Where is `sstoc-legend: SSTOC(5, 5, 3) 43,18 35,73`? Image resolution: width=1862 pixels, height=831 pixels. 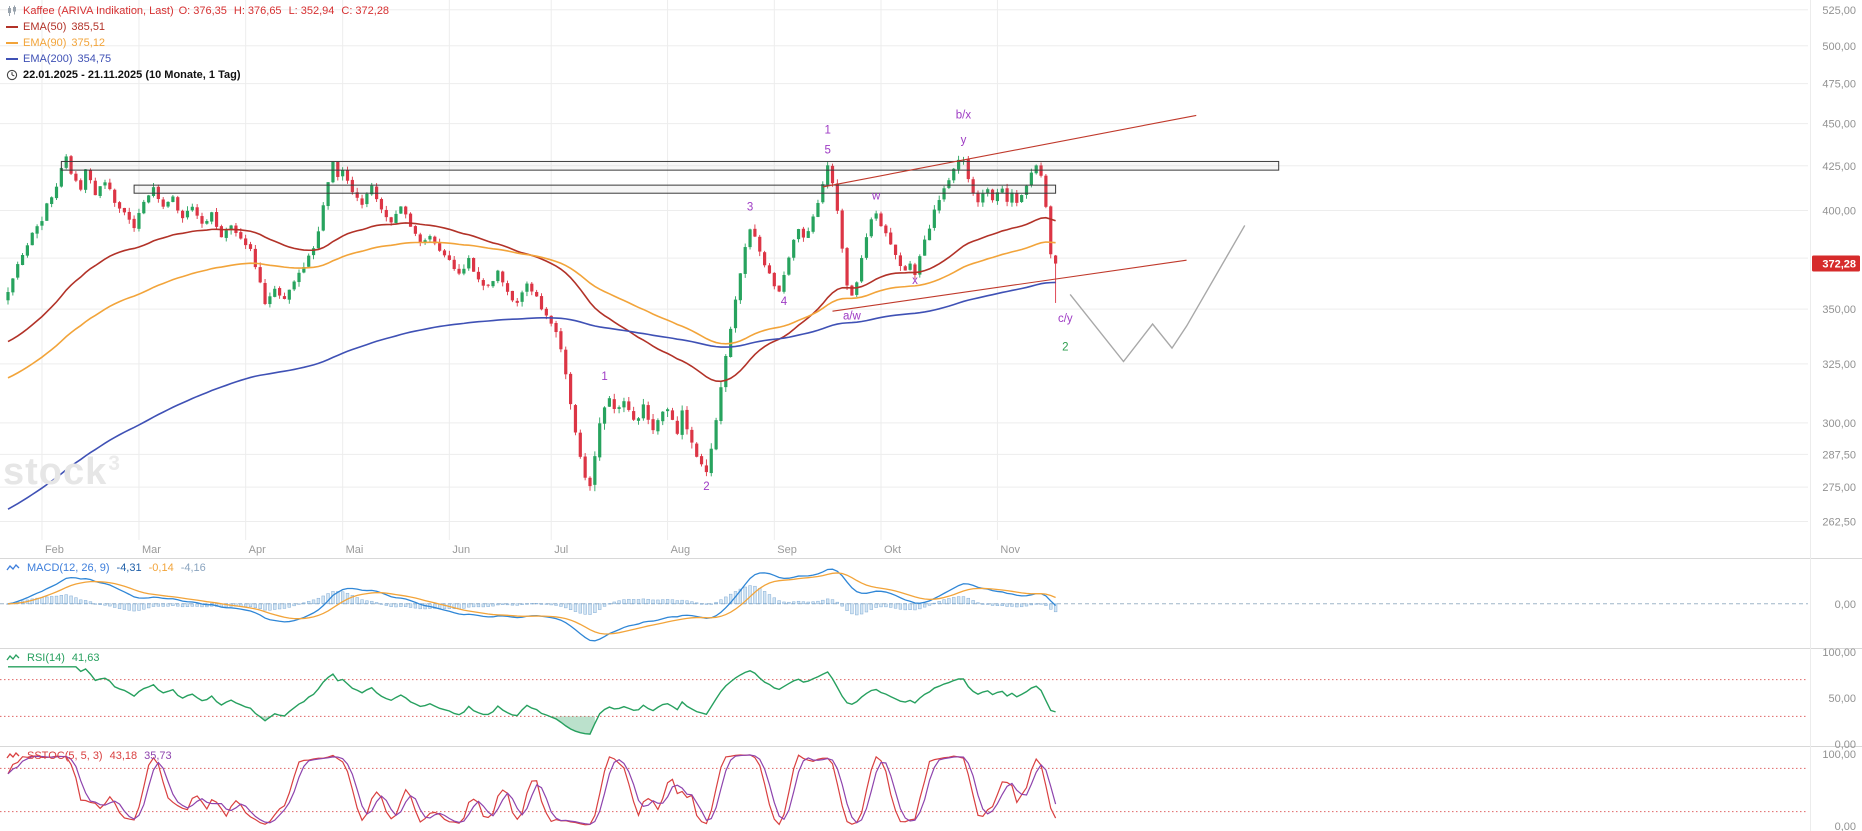
sstoc-legend: SSTOC(5, 5, 3) 43,18 35,73 is located at coordinates (89, 756).